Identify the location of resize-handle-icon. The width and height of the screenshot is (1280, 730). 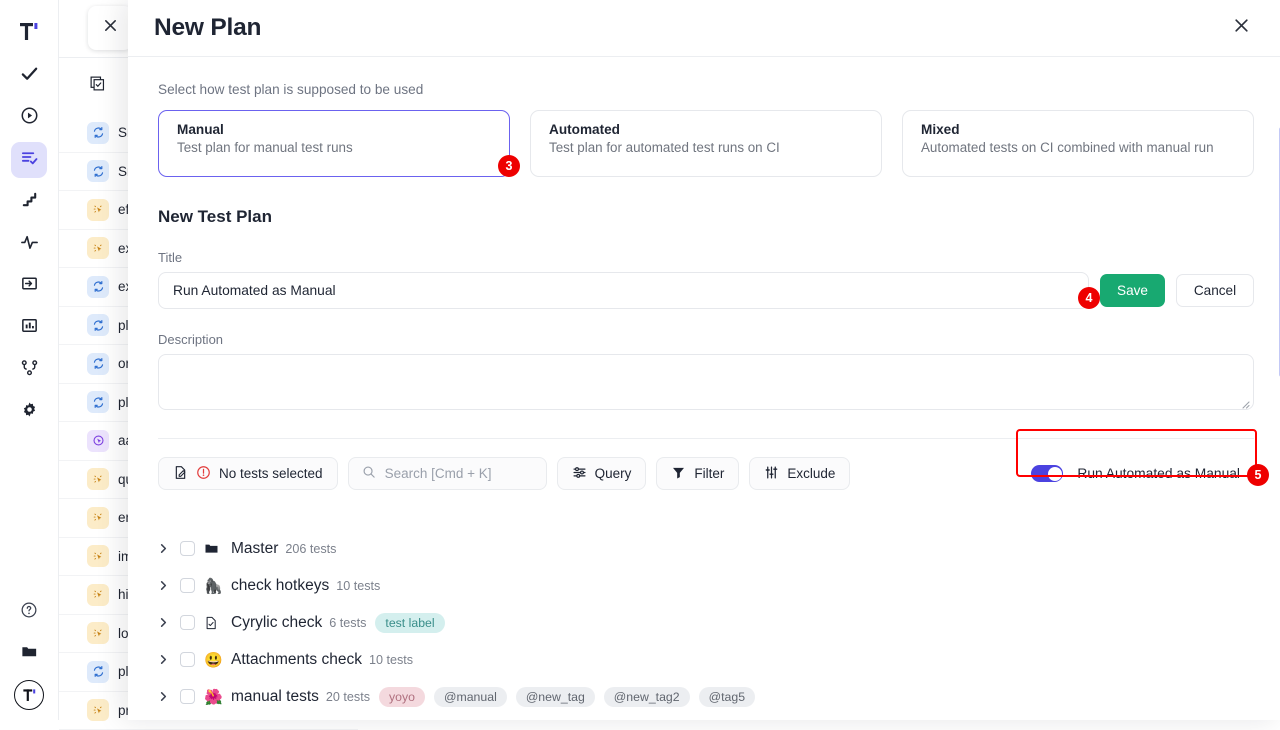
(1245, 405).